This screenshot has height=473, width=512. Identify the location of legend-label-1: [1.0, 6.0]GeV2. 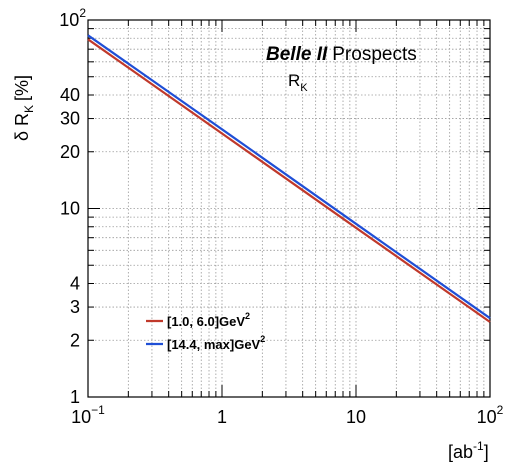
(208, 320).